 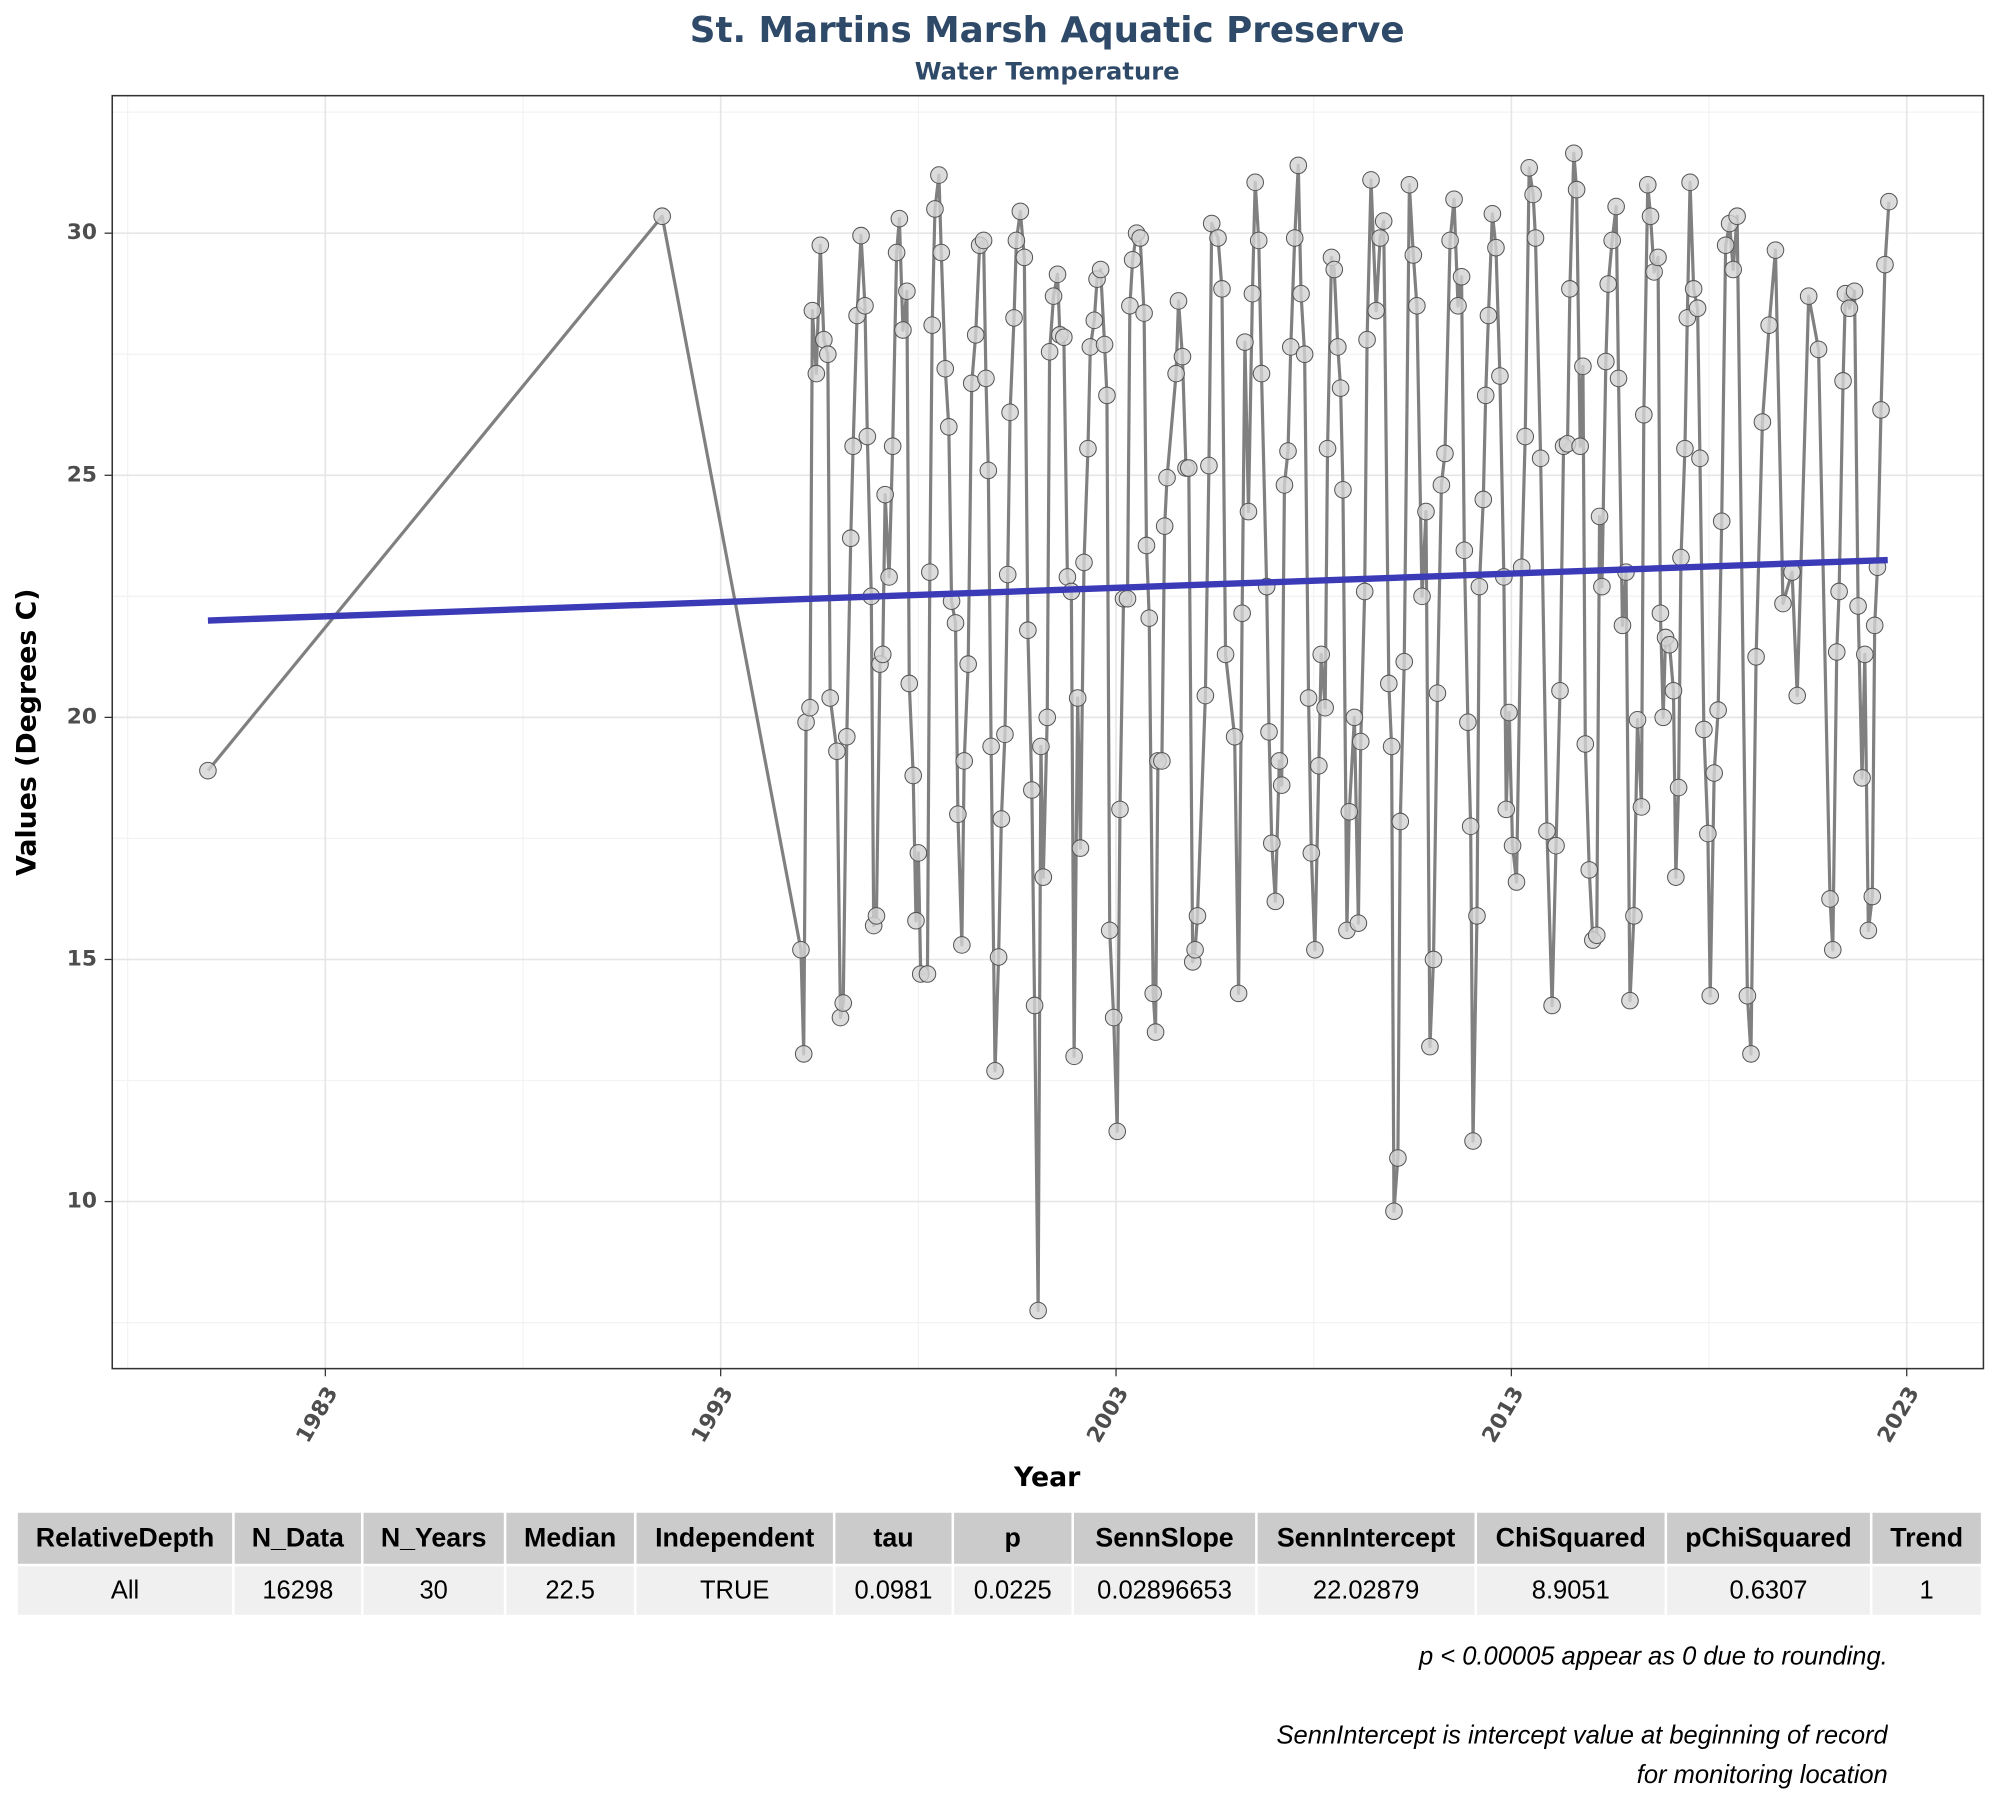 I want to click on header-text: Trend, so click(x=1926, y=1538).